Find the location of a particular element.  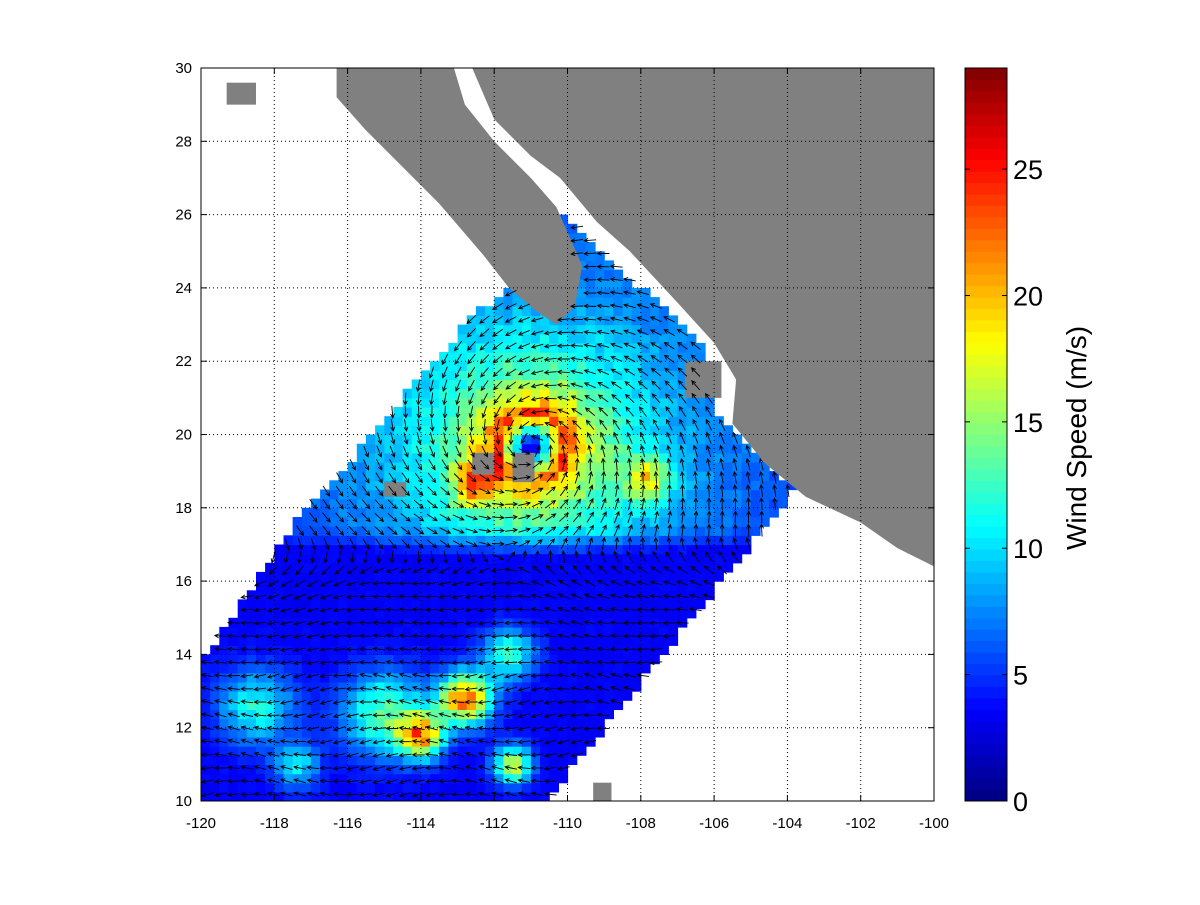

colorbar-tick-label: 5 is located at coordinates (1020, 676).